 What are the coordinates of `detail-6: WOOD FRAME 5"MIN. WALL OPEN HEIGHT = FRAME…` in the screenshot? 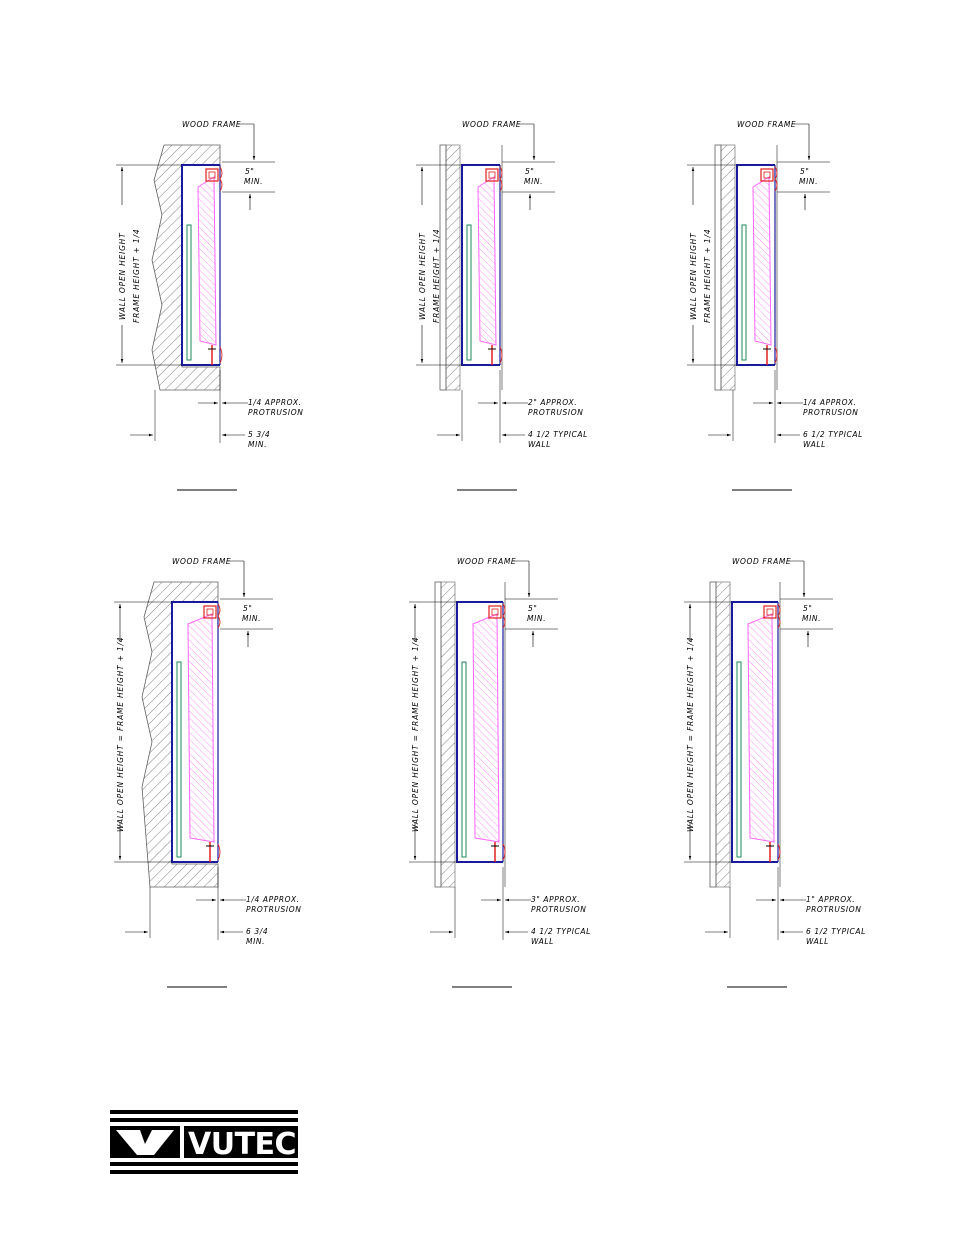 It's located at (775, 772).